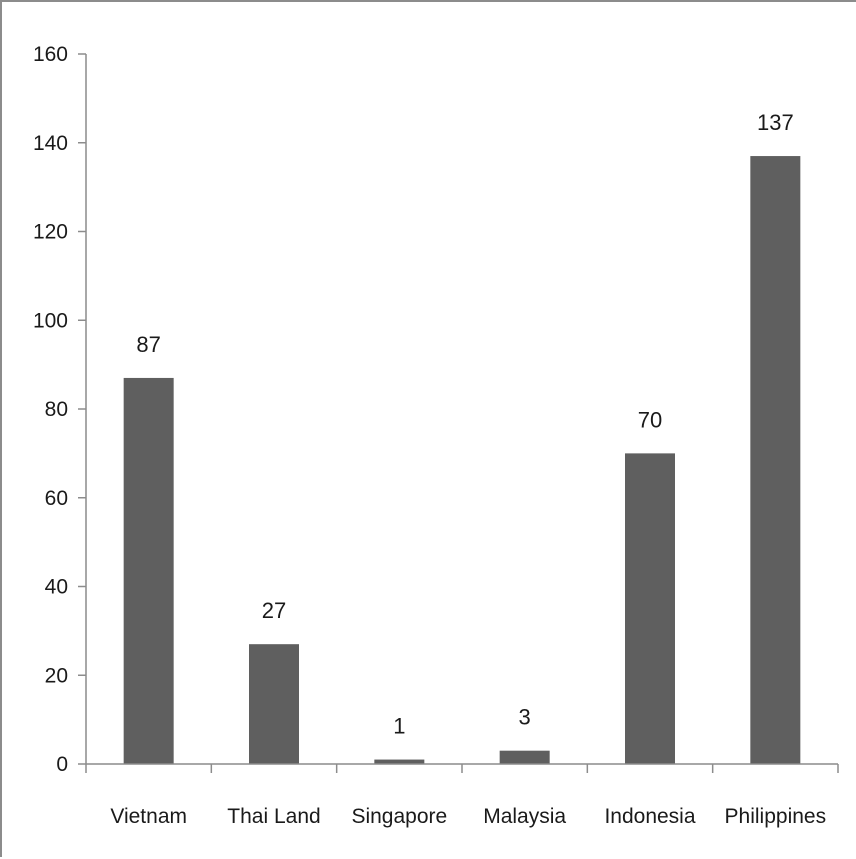 This screenshot has height=859, width=856. I want to click on data-label: 87, so click(148, 344).